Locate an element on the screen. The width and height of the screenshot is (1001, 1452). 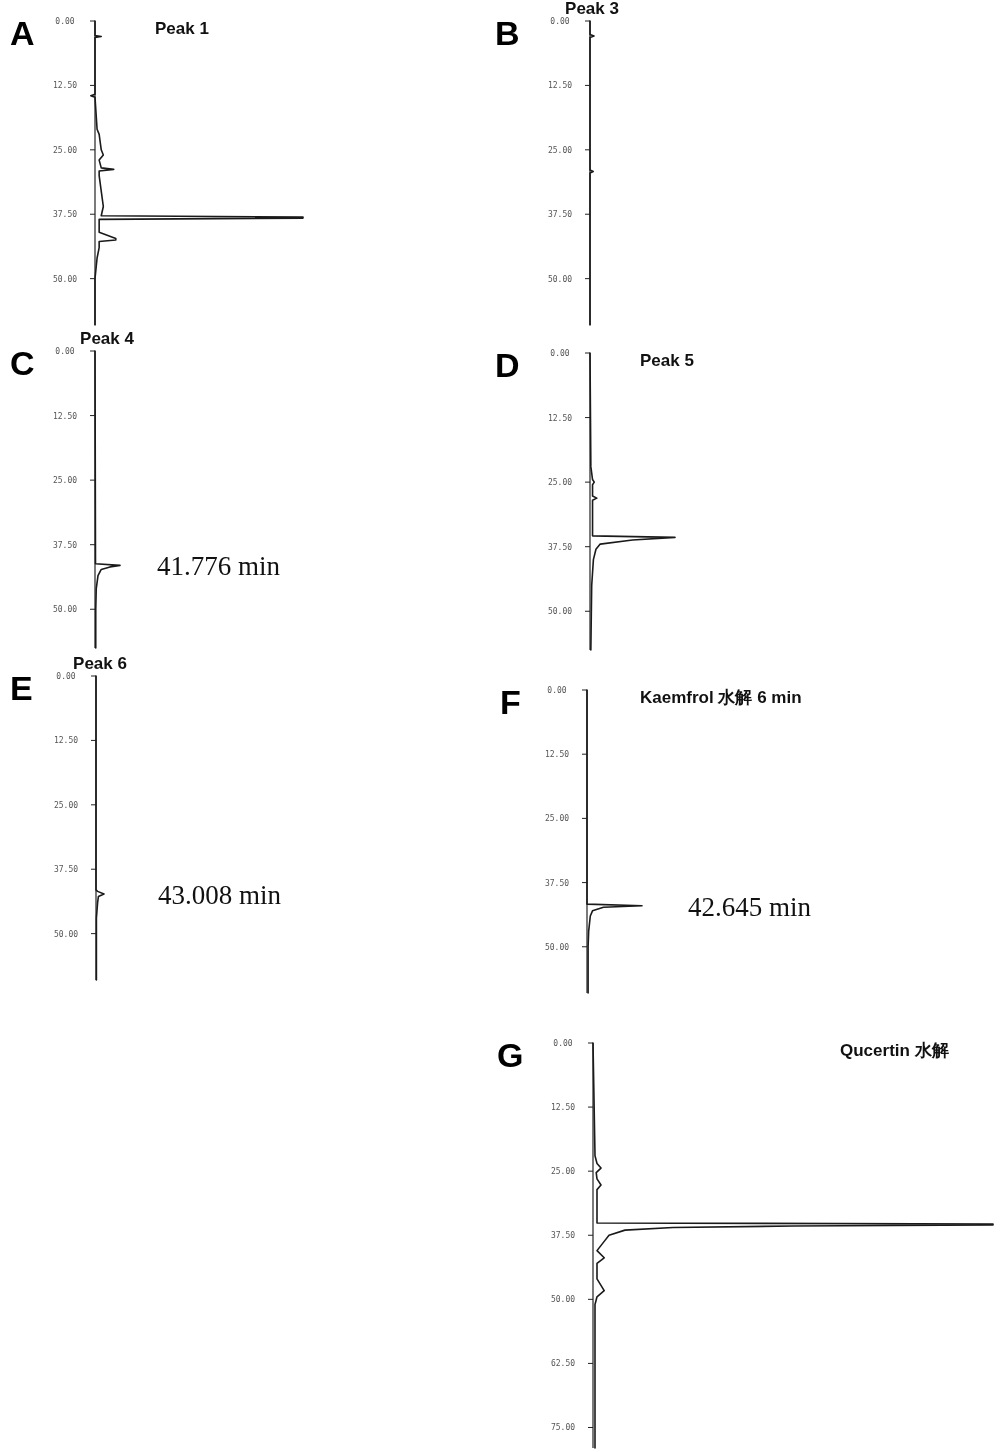
text: Kaemfrol 水解 6 min is located at coordinates (721, 697).